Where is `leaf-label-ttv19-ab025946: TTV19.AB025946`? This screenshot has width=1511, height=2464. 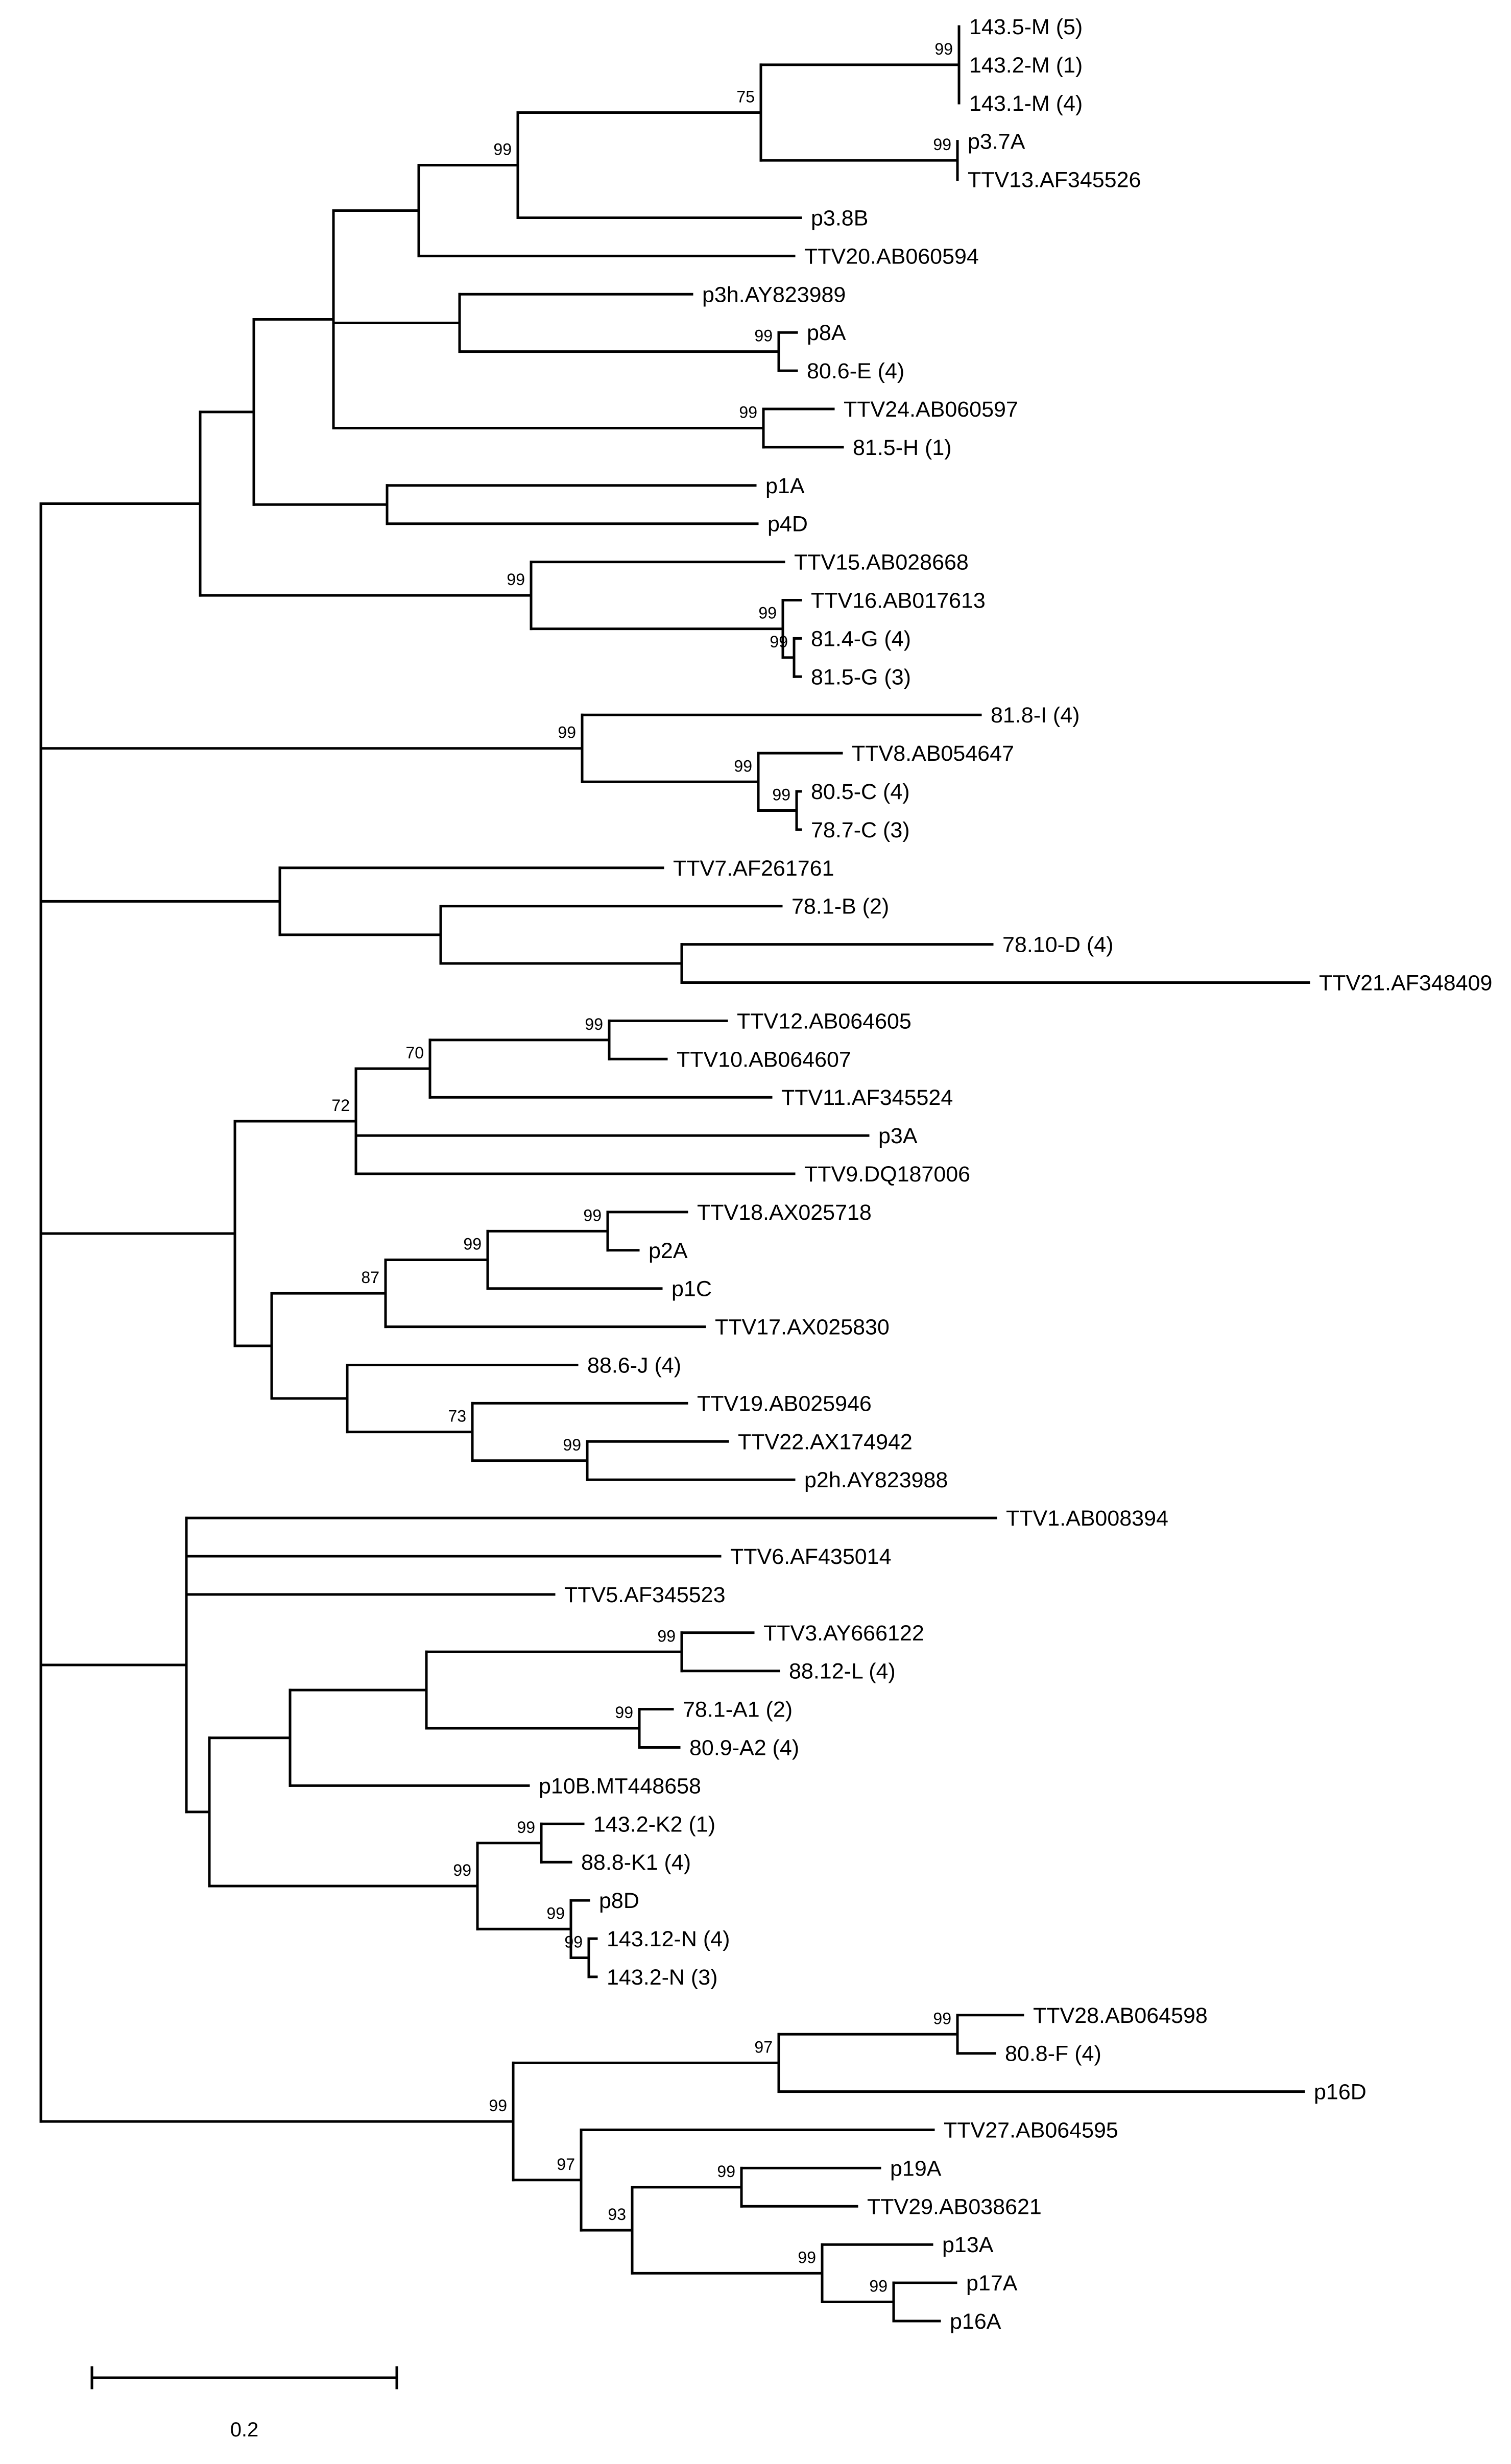
leaf-label-ttv19-ab025946: TTV19.AB025946 is located at coordinates (784, 1403).